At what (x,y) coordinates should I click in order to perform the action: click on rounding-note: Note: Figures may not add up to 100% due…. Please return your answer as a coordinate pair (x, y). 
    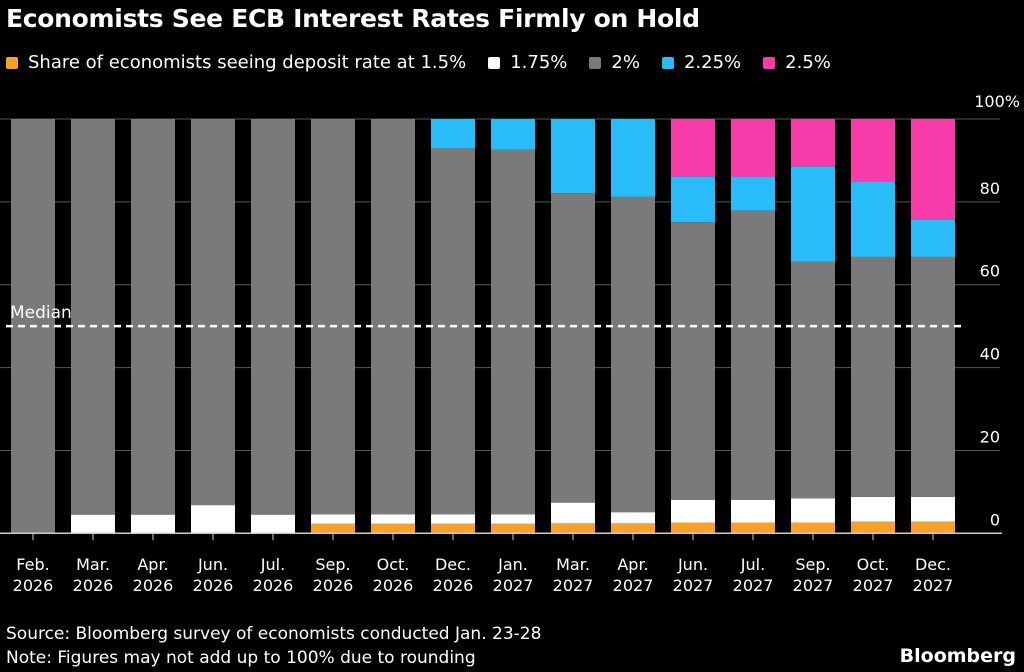
    Looking at the image, I should click on (241, 658).